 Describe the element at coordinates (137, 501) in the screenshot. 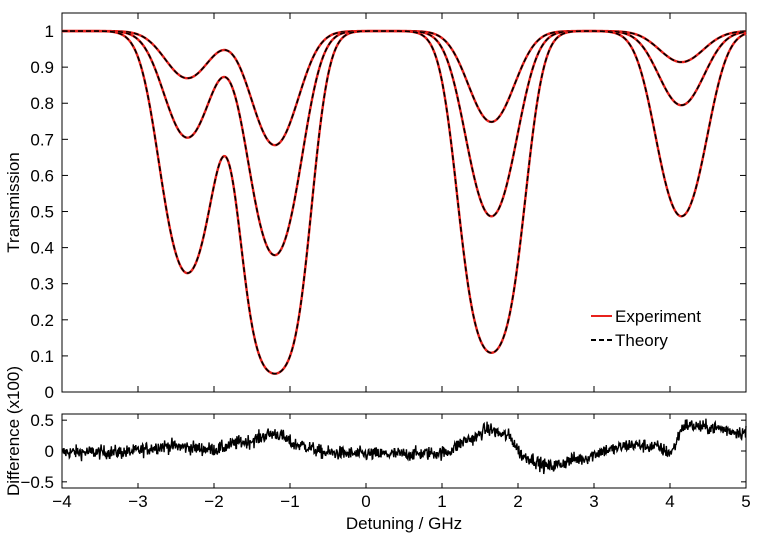

I see `x-tick-label: −3` at that location.